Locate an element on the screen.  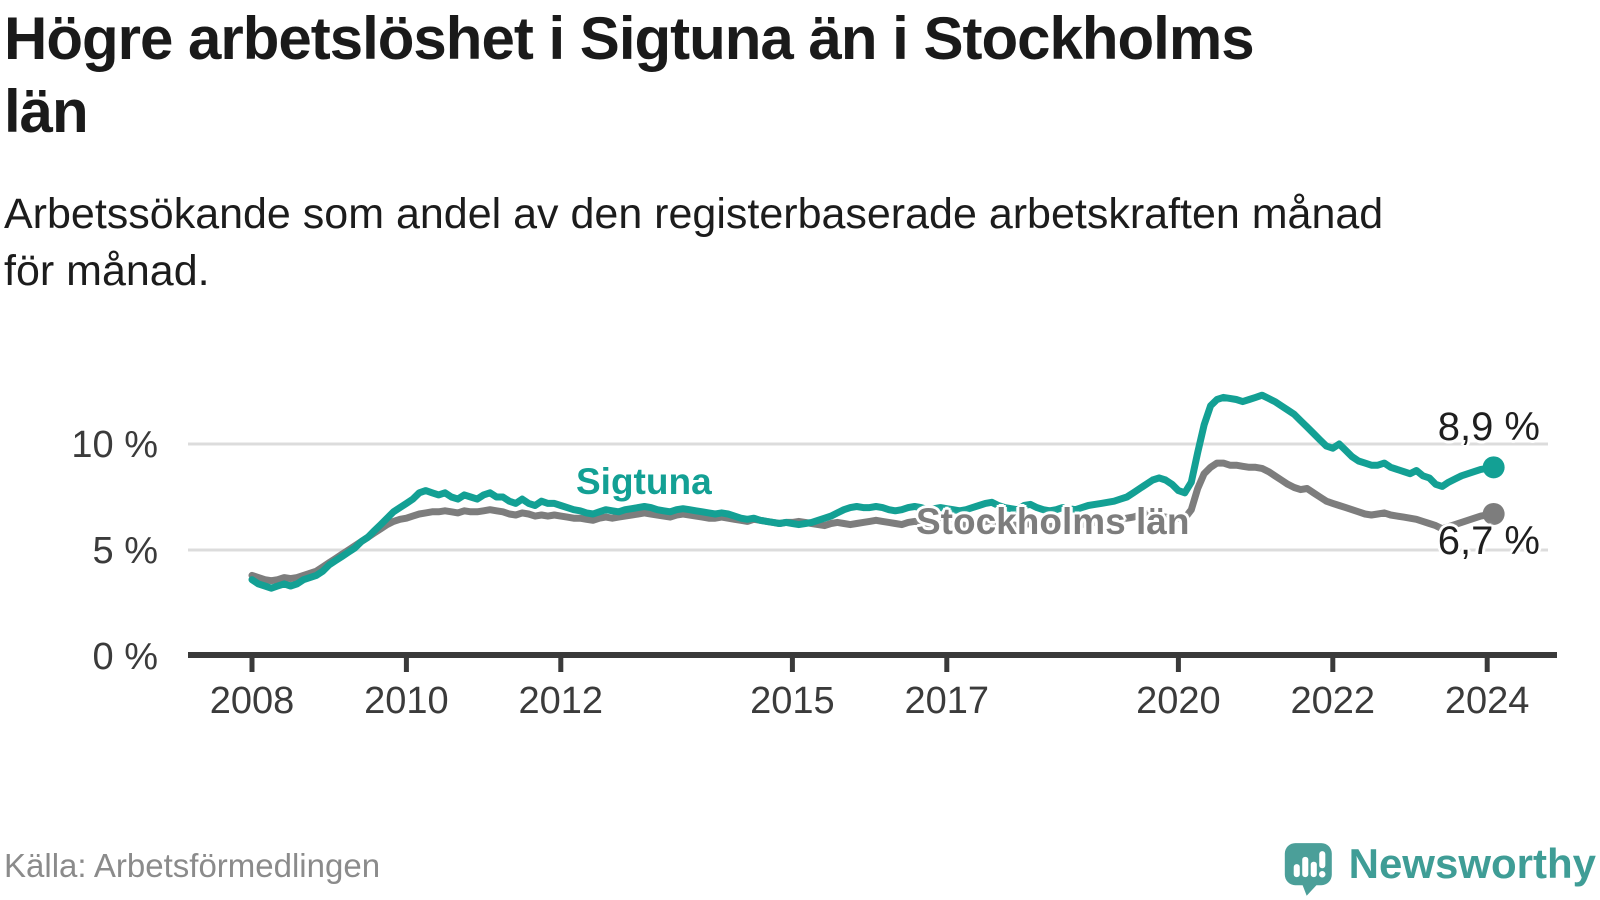
x-axis-label-2020: 2020 is located at coordinates (1178, 701).